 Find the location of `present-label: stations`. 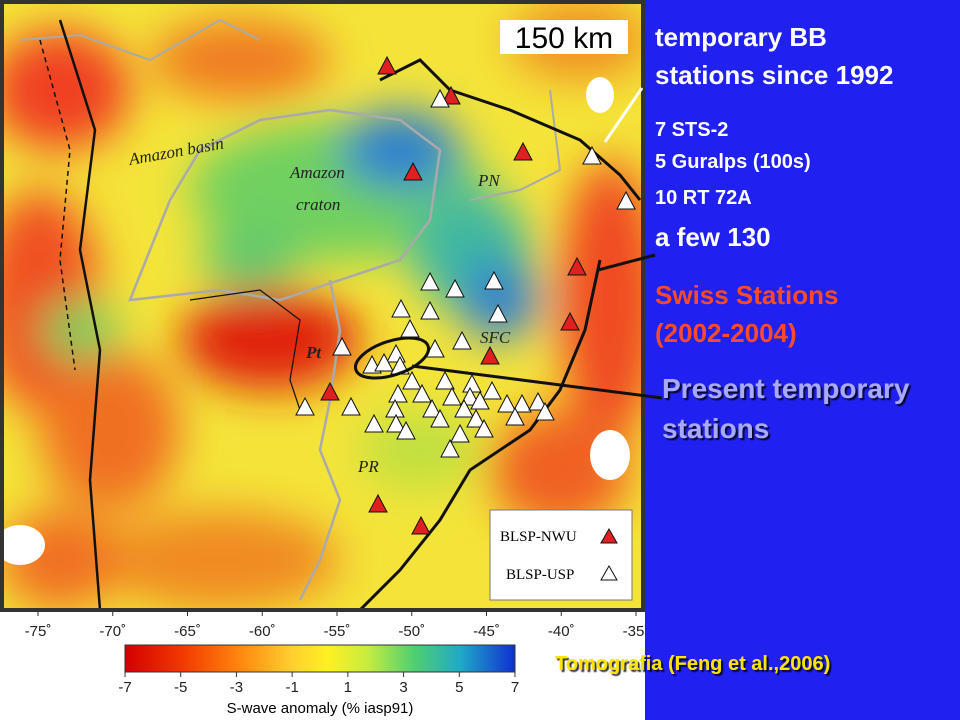

present-label: stations is located at coordinates (715, 428).